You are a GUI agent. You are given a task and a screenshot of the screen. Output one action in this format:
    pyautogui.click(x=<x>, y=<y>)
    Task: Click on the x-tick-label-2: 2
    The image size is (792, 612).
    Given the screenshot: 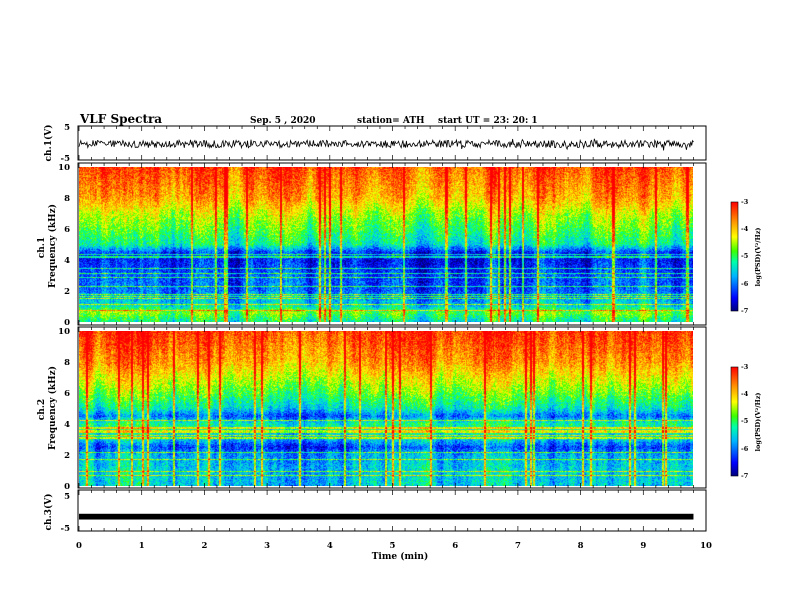 What is the action you would take?
    pyautogui.click(x=204, y=546)
    